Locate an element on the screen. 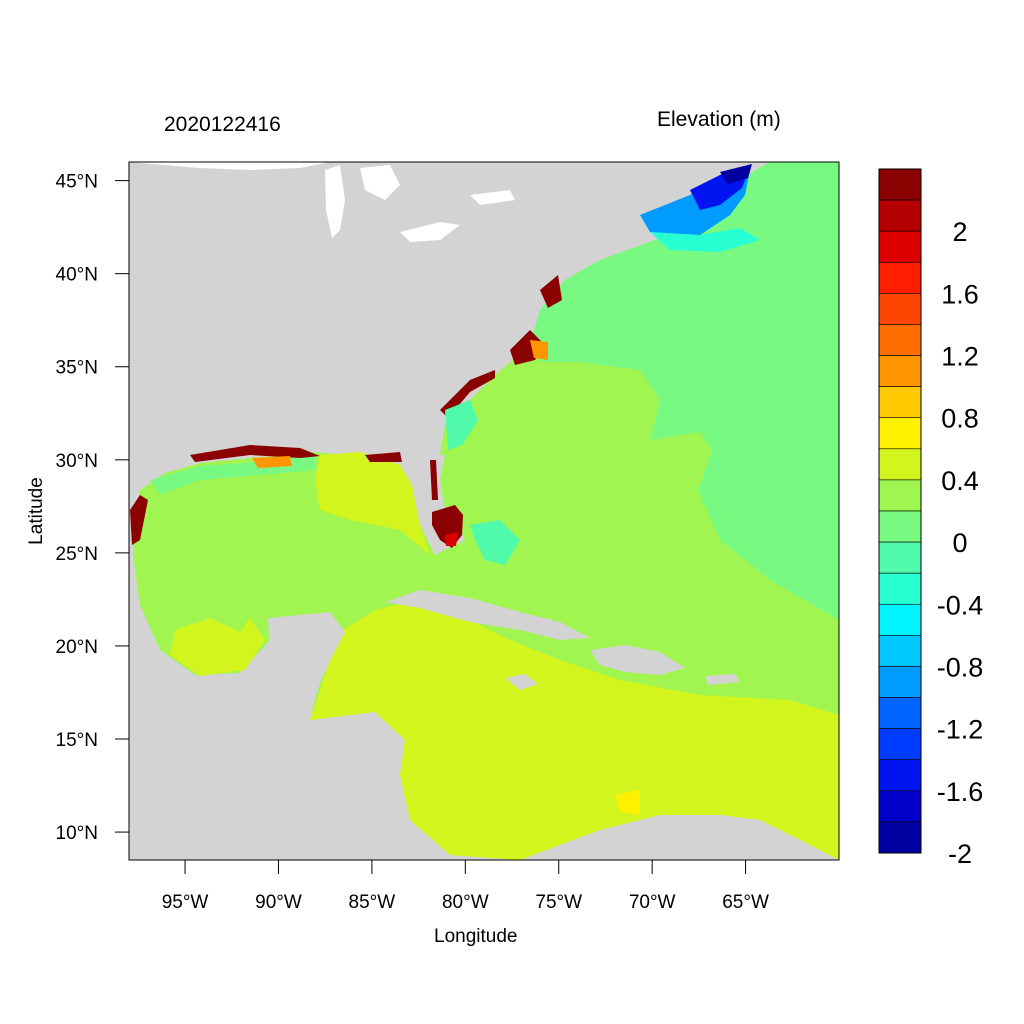 The height and width of the screenshot is (1024, 1024). lon-tick-label: 70°W is located at coordinates (652, 902).